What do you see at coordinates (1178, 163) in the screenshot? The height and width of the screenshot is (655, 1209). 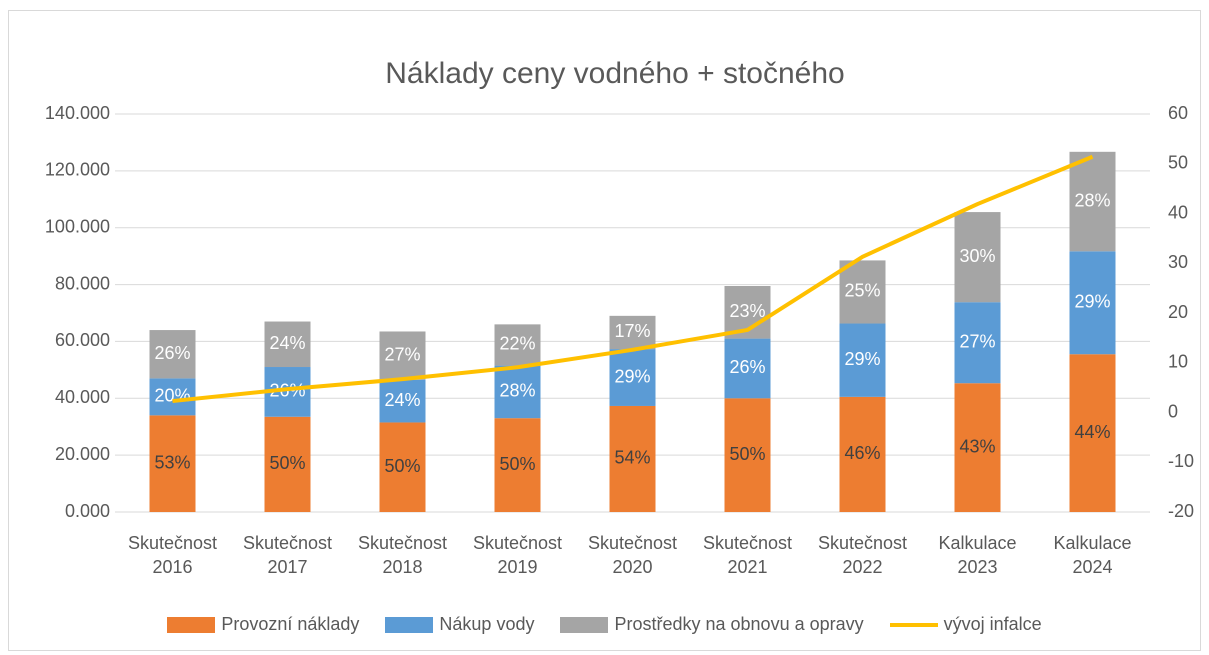 I see `y2-tick-label: 50` at bounding box center [1178, 163].